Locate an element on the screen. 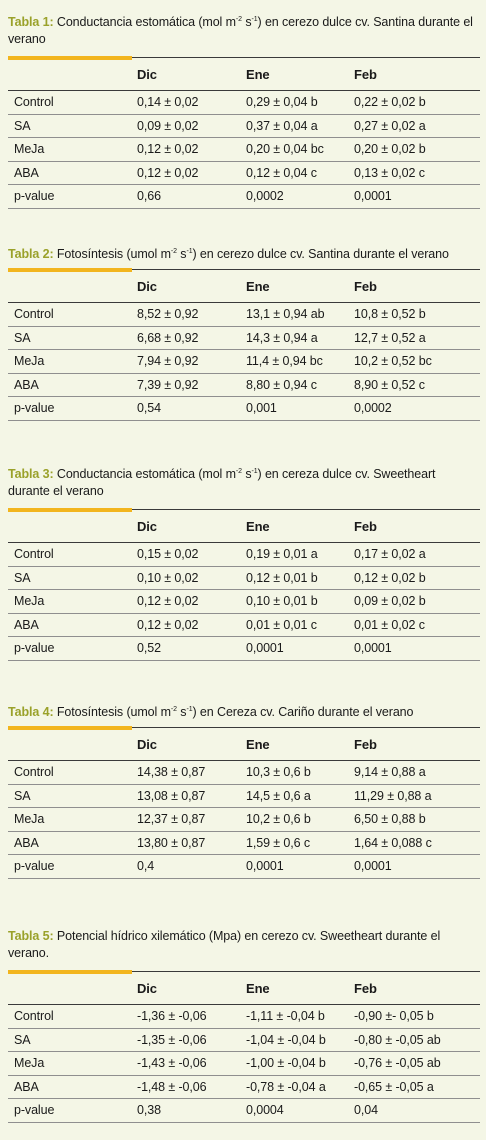 The height and width of the screenshot is (1140, 486). table-cell: -1,04 ± -0,04 b is located at coordinates (286, 1039).